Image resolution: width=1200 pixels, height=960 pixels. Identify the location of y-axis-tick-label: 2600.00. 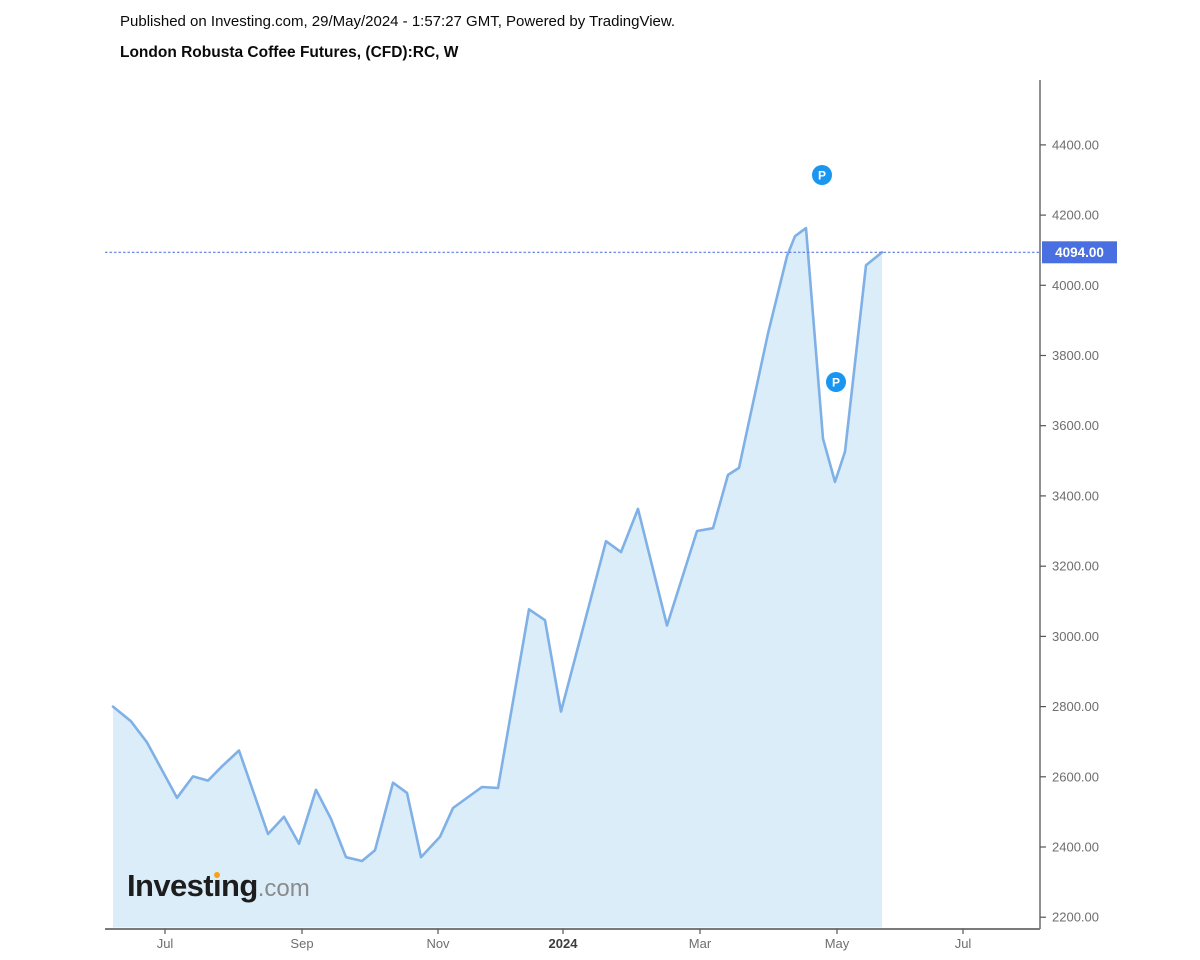
(1075, 776).